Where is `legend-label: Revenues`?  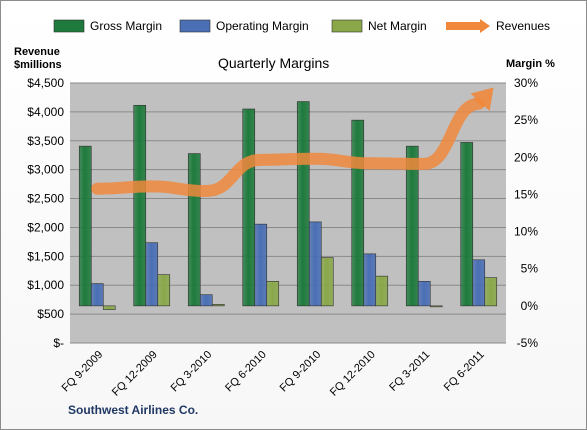
legend-label: Revenues is located at coordinates (523, 26).